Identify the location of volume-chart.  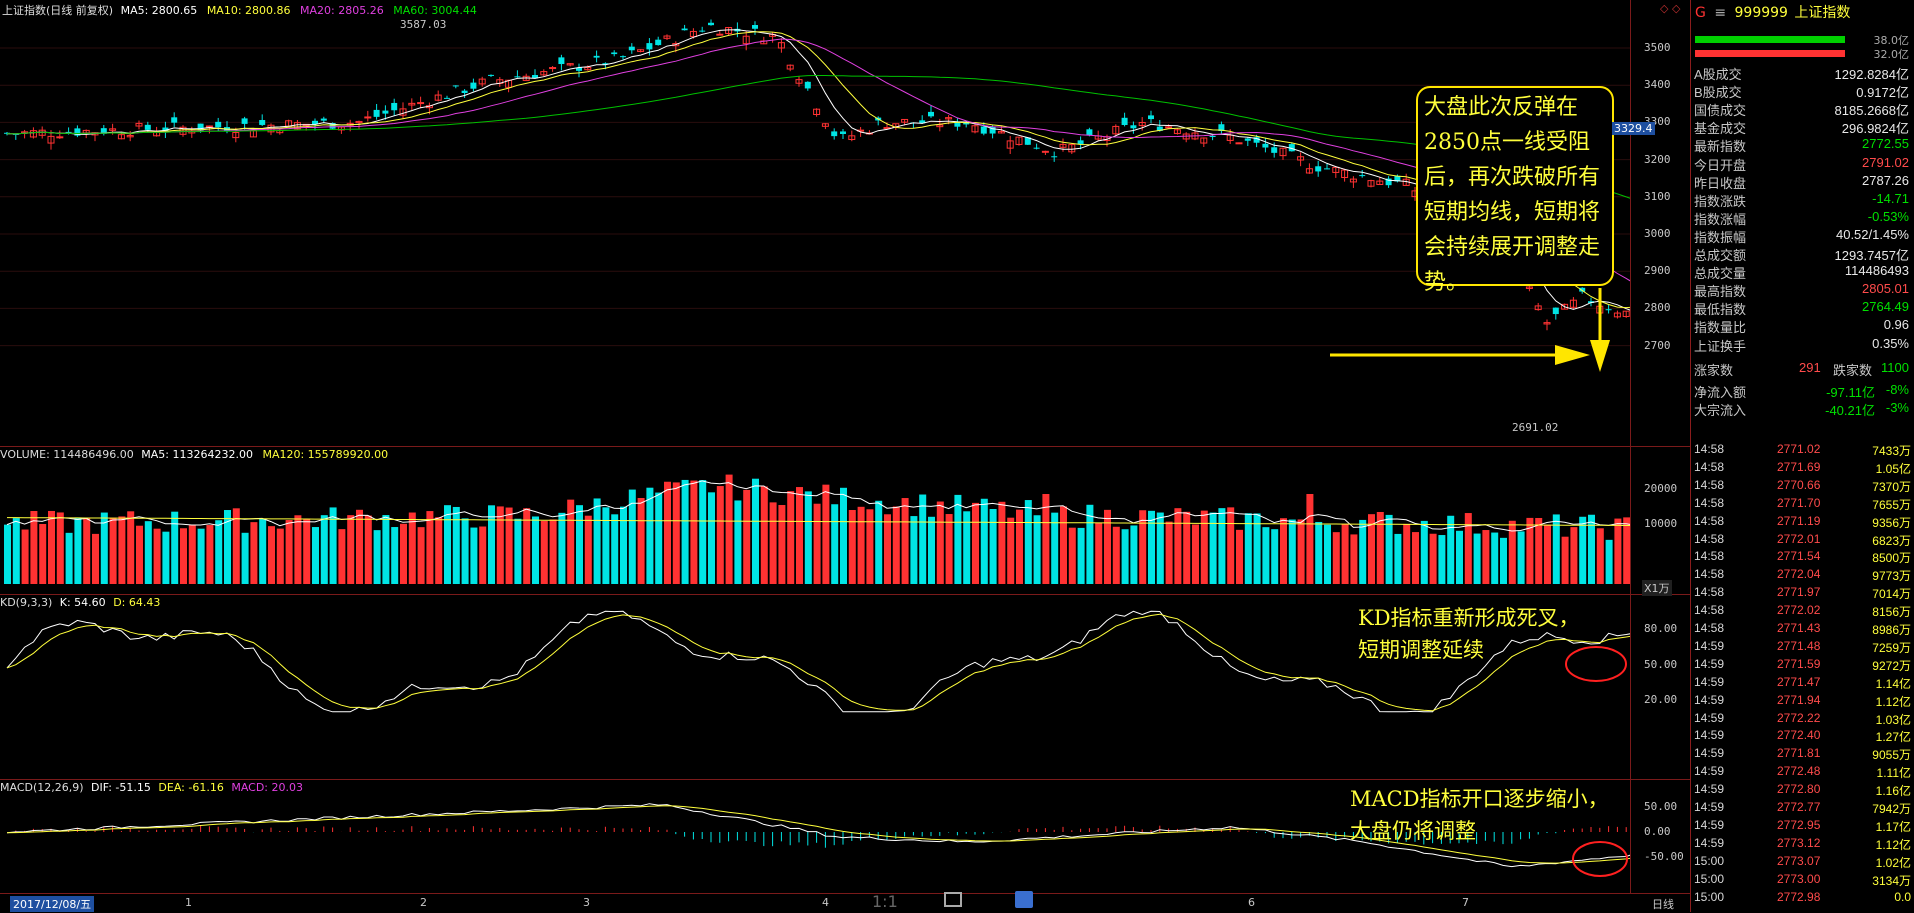
(815, 520).